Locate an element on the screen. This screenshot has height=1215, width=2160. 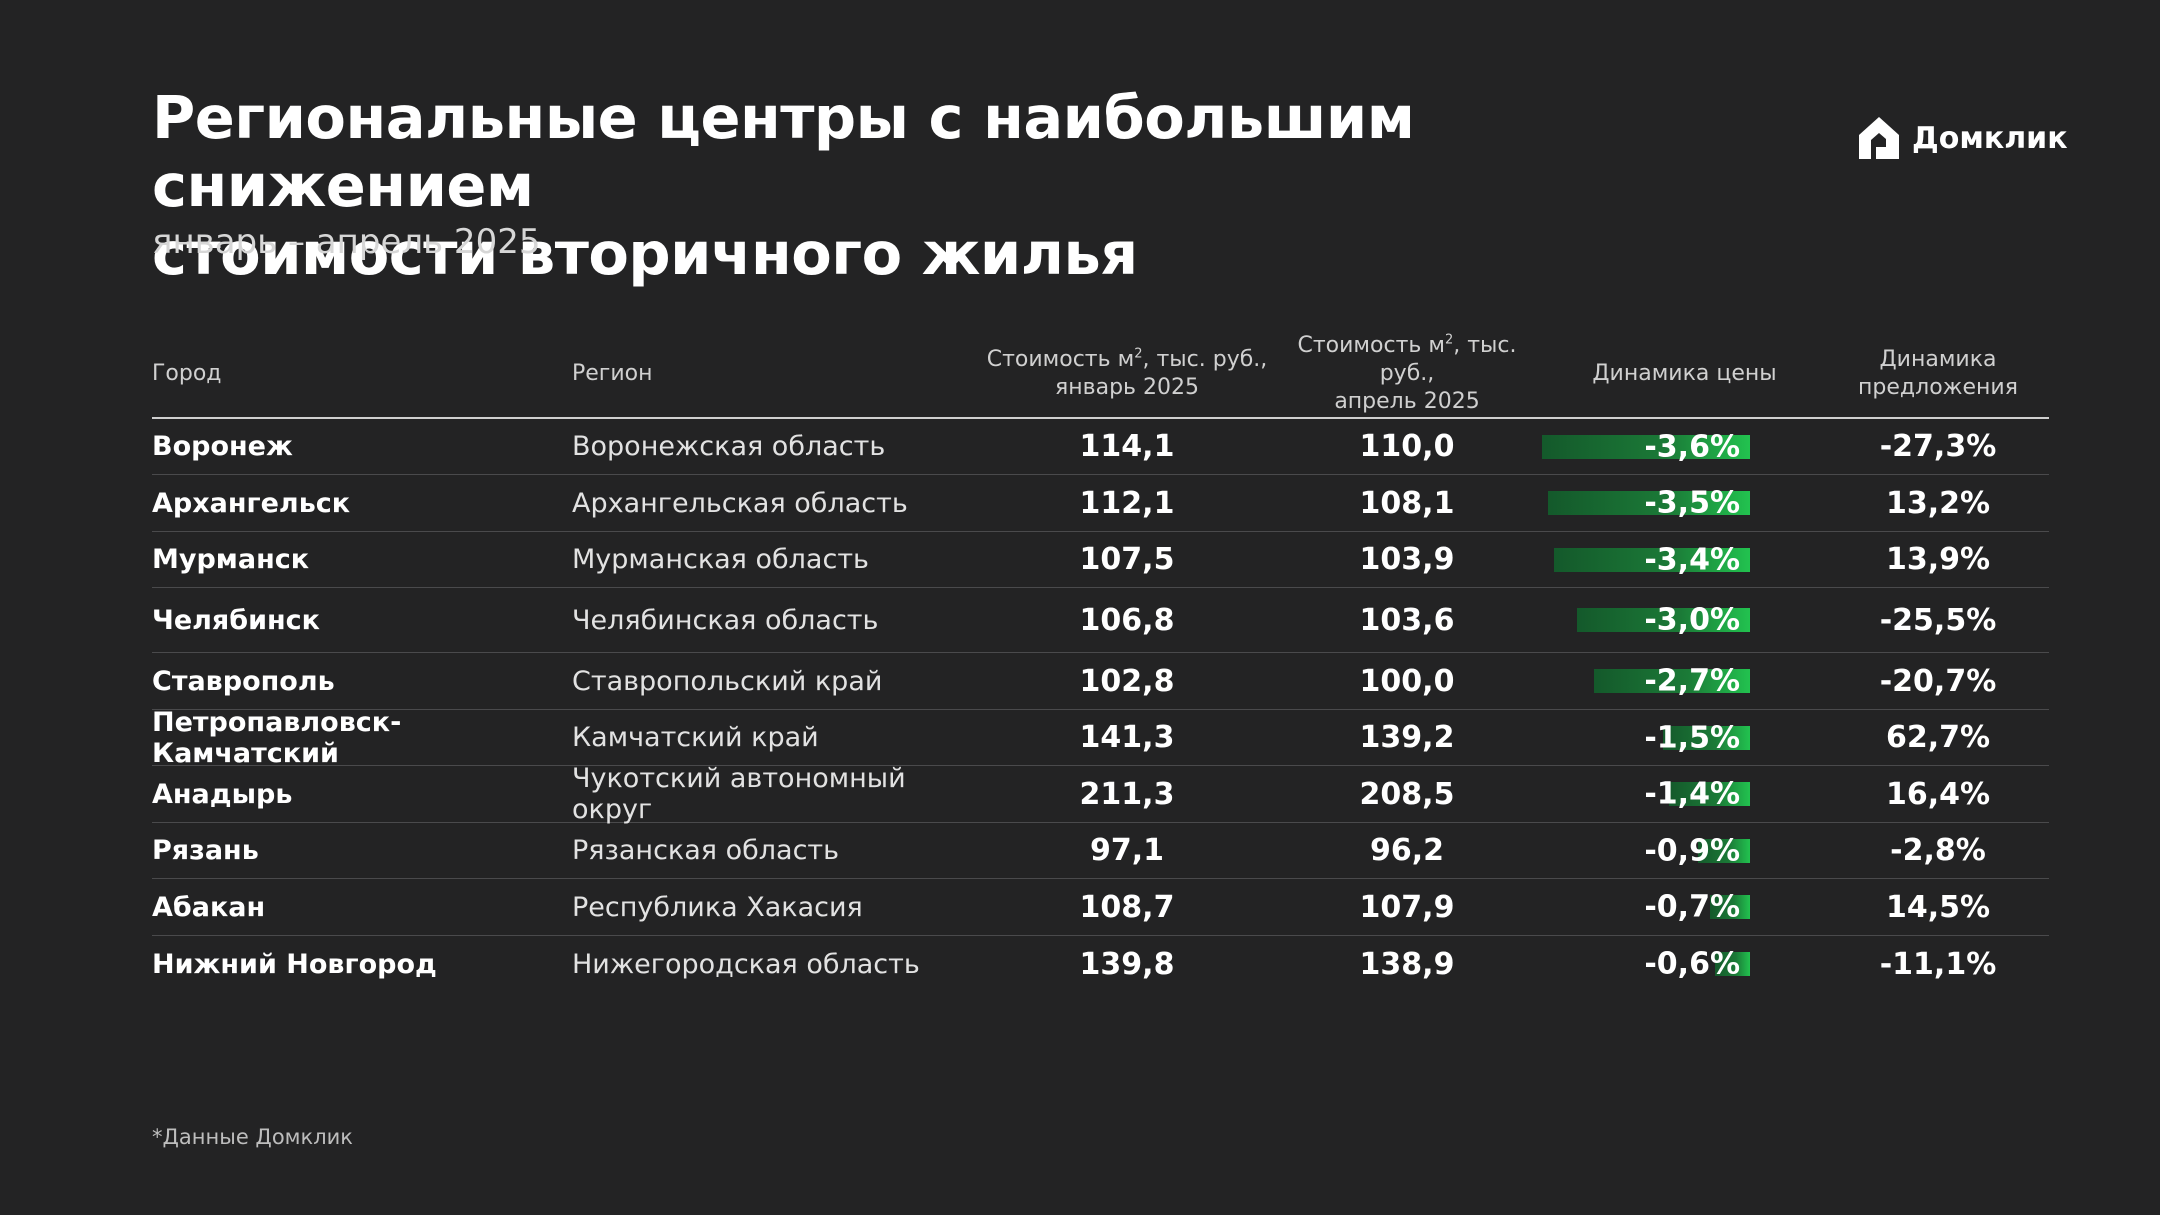
cell-price-dynamics: -3,4% is located at coordinates (1684, 559).